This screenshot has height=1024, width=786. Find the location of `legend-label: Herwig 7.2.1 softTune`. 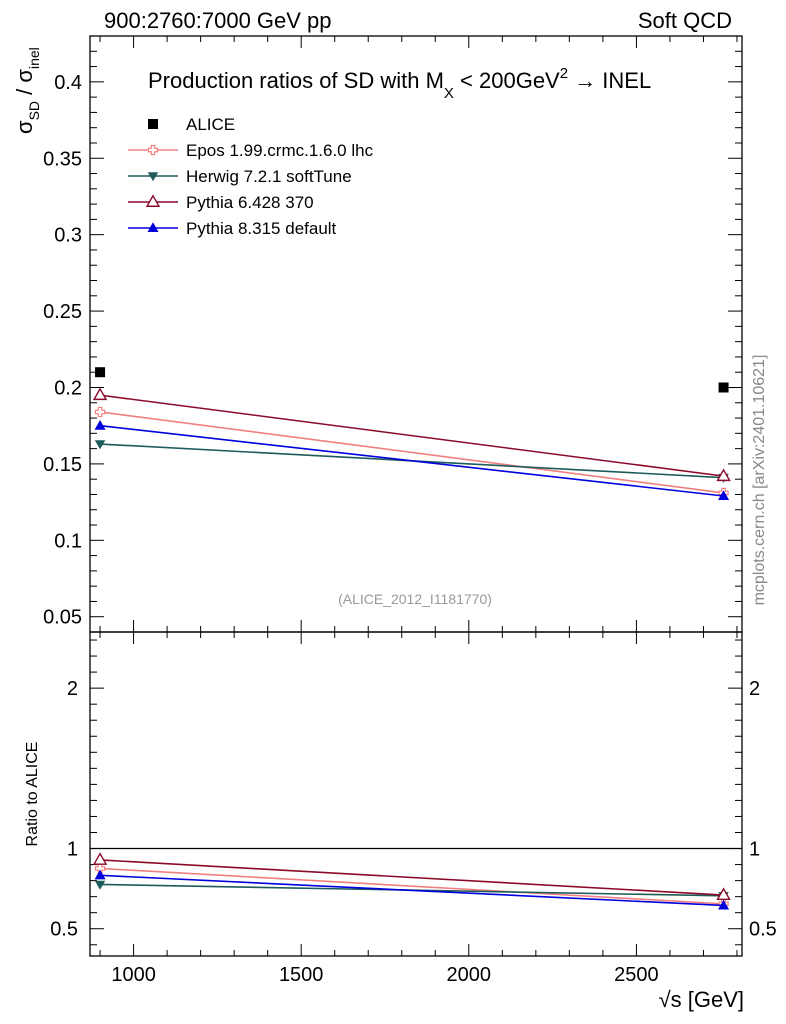

legend-label: Herwig 7.2.1 softTune is located at coordinates (269, 176).